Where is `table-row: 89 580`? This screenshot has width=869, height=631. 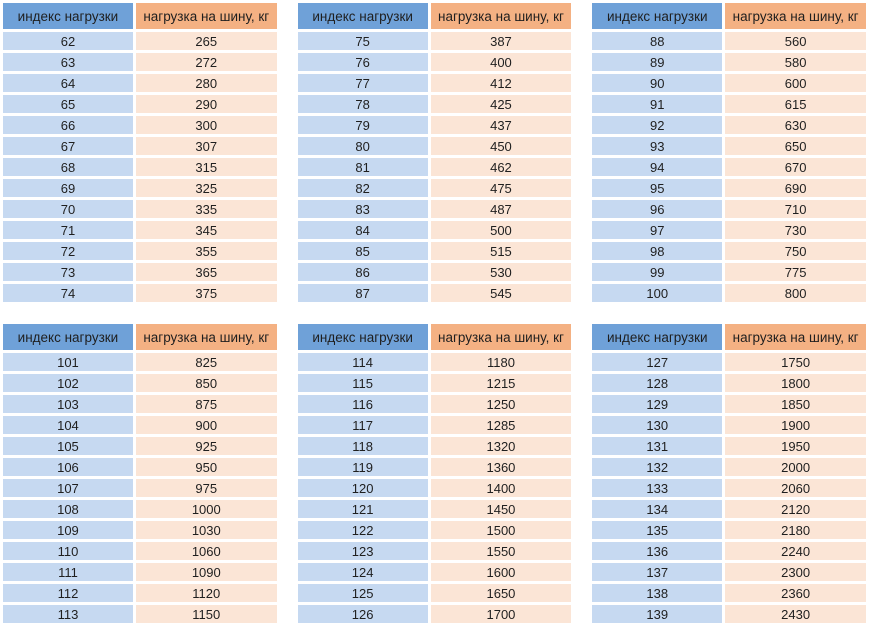 table-row: 89 580 is located at coordinates (729, 62).